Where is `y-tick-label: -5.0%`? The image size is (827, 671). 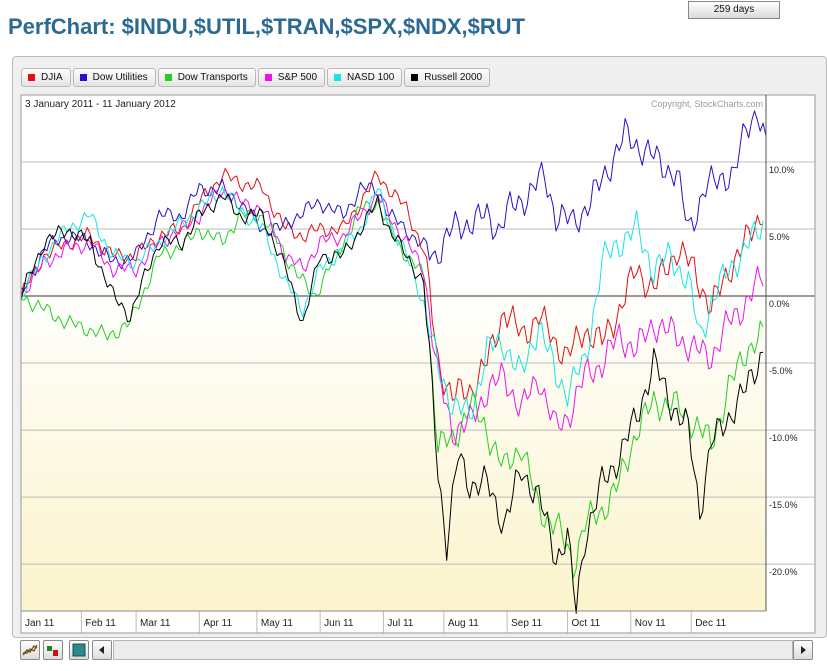 y-tick-label: -5.0% is located at coordinates (781, 371).